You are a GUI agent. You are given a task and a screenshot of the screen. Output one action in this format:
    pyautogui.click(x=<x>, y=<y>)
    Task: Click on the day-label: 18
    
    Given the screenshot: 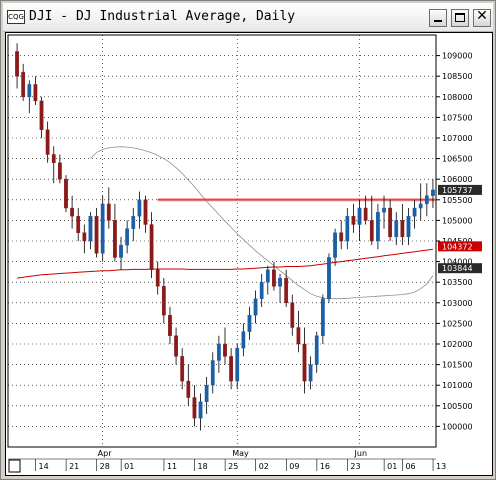 What is the action you would take?
    pyautogui.click(x=203, y=466)
    